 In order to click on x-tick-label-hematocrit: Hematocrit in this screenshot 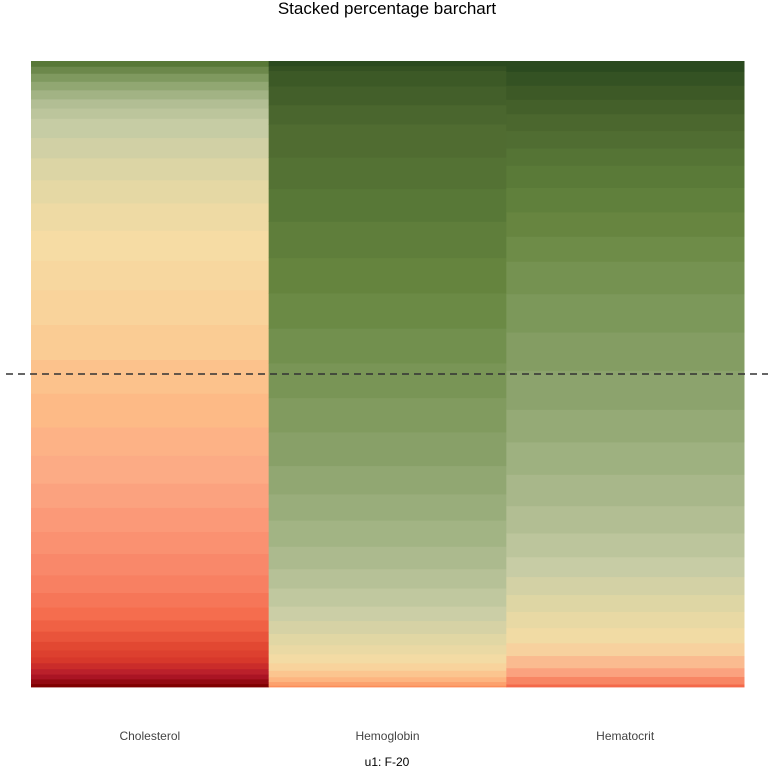, I will do `click(625, 736)`.